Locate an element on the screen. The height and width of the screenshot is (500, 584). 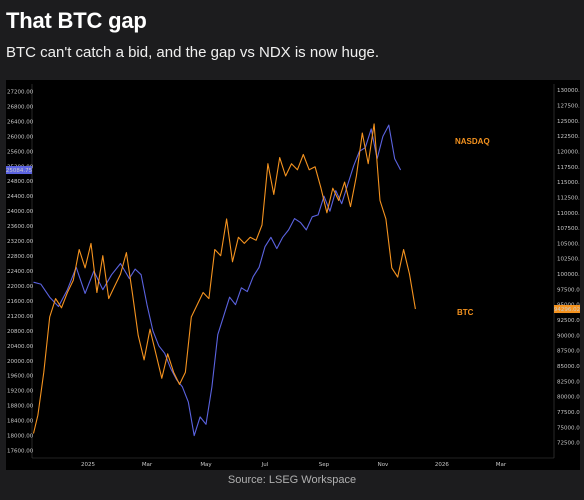
last-value-marker-btc is located at coordinates (567, 309).